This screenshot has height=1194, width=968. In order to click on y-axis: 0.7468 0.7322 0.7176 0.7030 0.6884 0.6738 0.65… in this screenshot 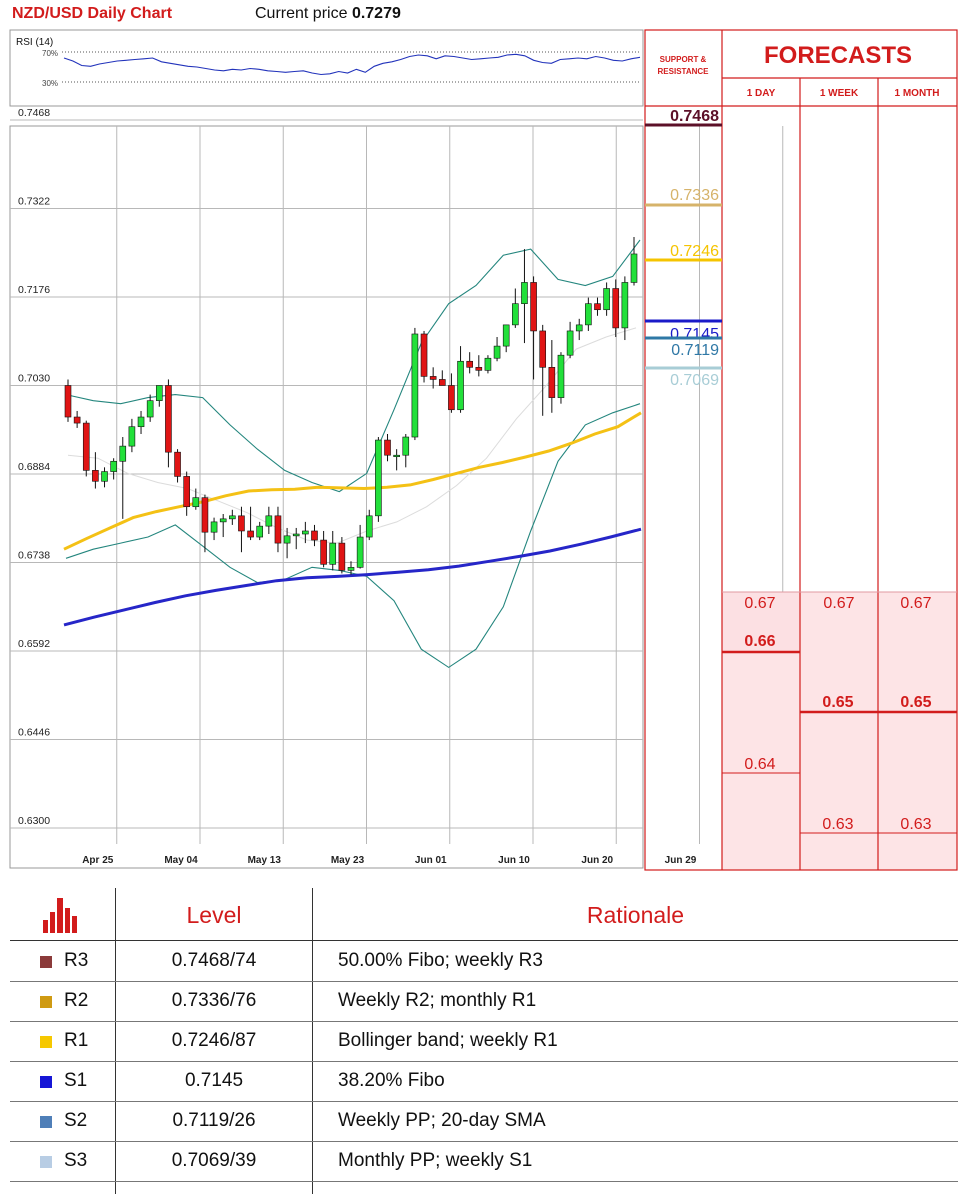, I will do `click(34, 467)`.